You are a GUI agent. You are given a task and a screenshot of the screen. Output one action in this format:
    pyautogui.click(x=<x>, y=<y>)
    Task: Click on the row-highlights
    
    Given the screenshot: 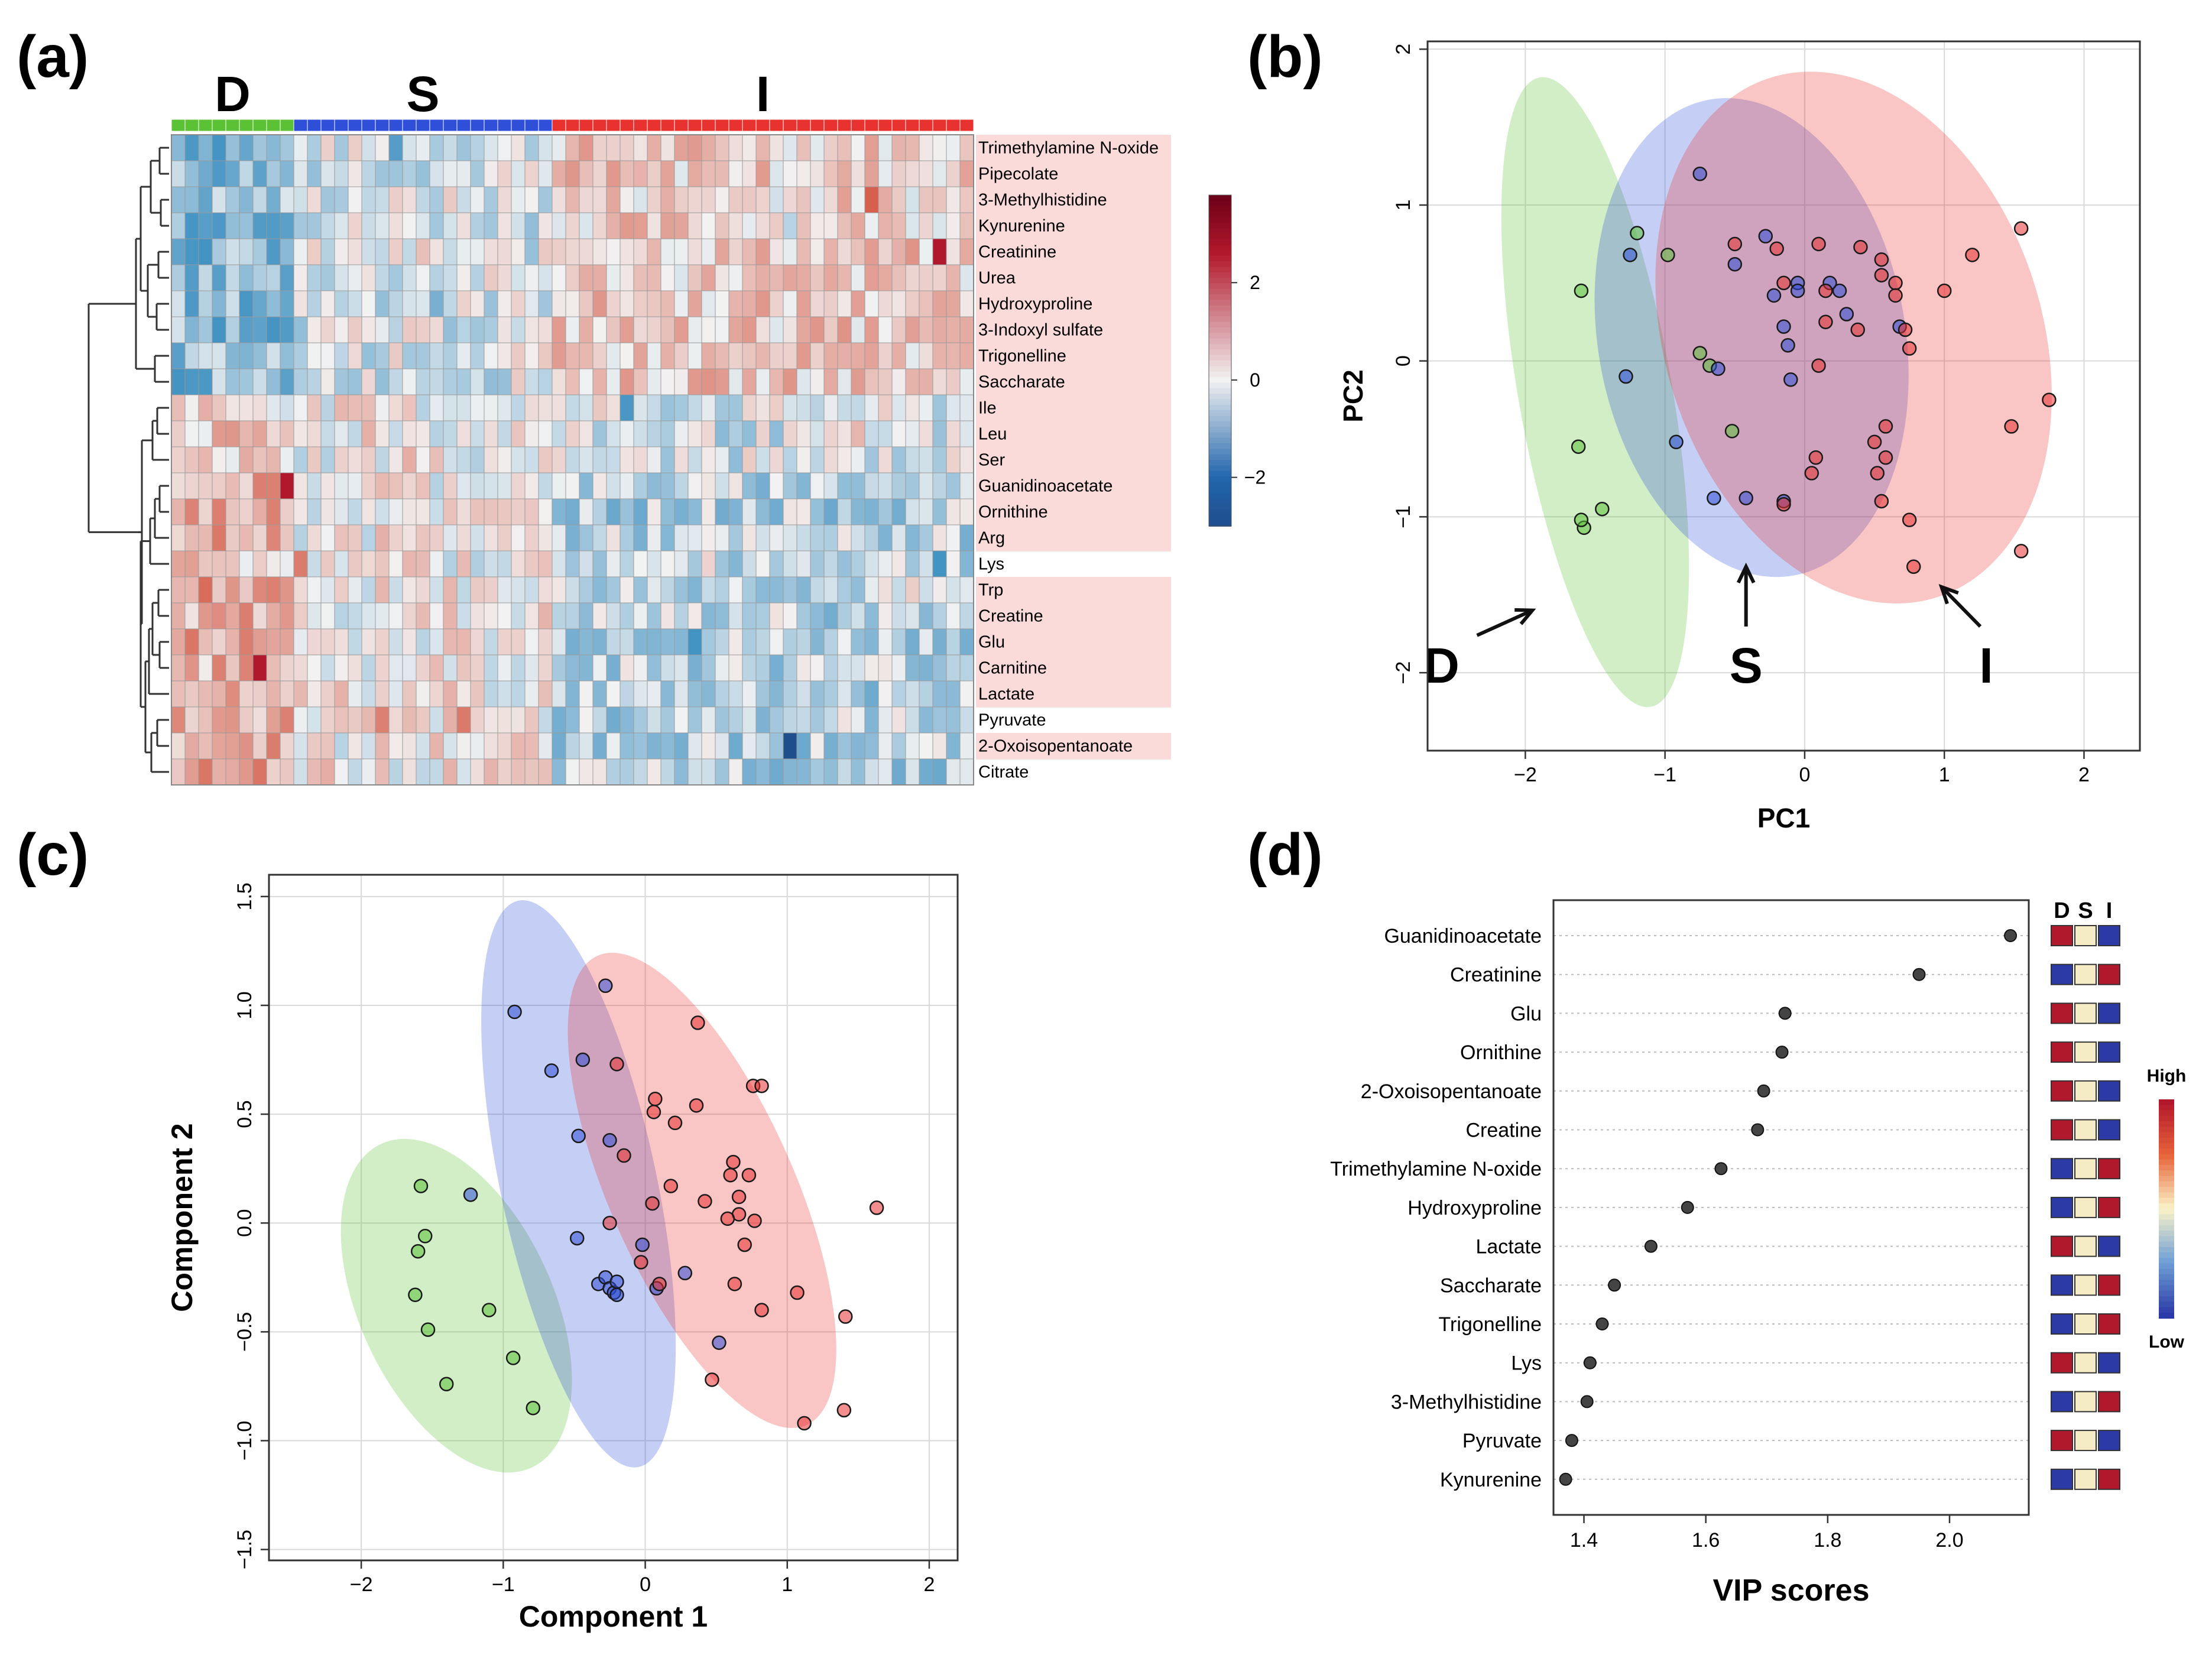 What is the action you would take?
    pyautogui.click(x=1073, y=448)
    